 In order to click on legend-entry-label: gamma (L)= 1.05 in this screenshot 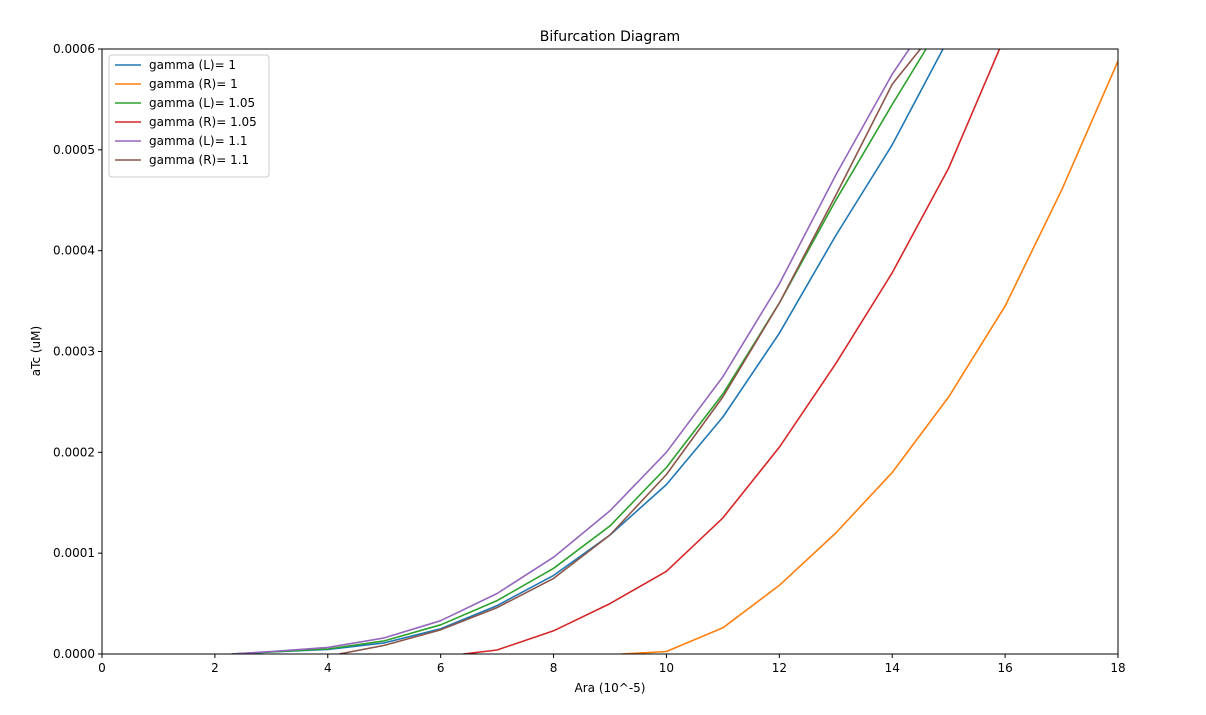, I will do `click(202, 103)`.